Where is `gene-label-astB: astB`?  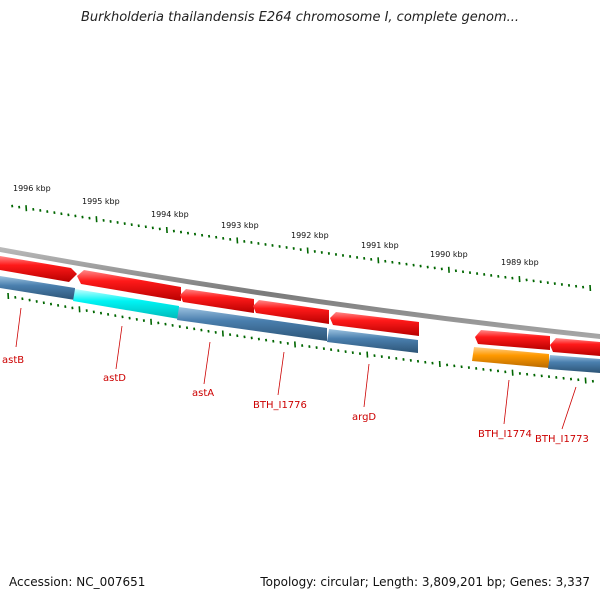 gene-label-astB: astB is located at coordinates (13, 360).